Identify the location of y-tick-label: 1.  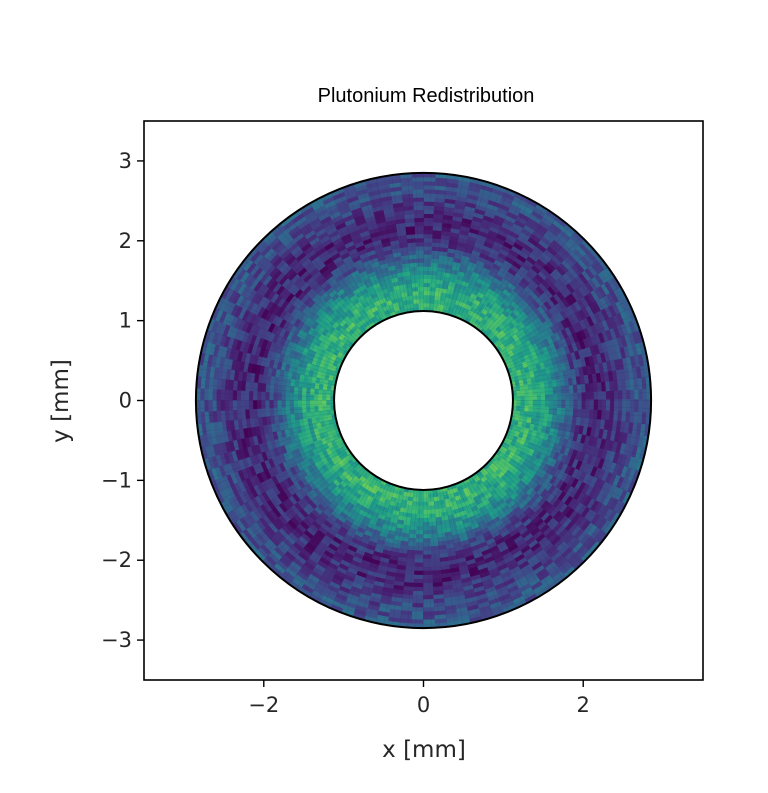
(125, 321).